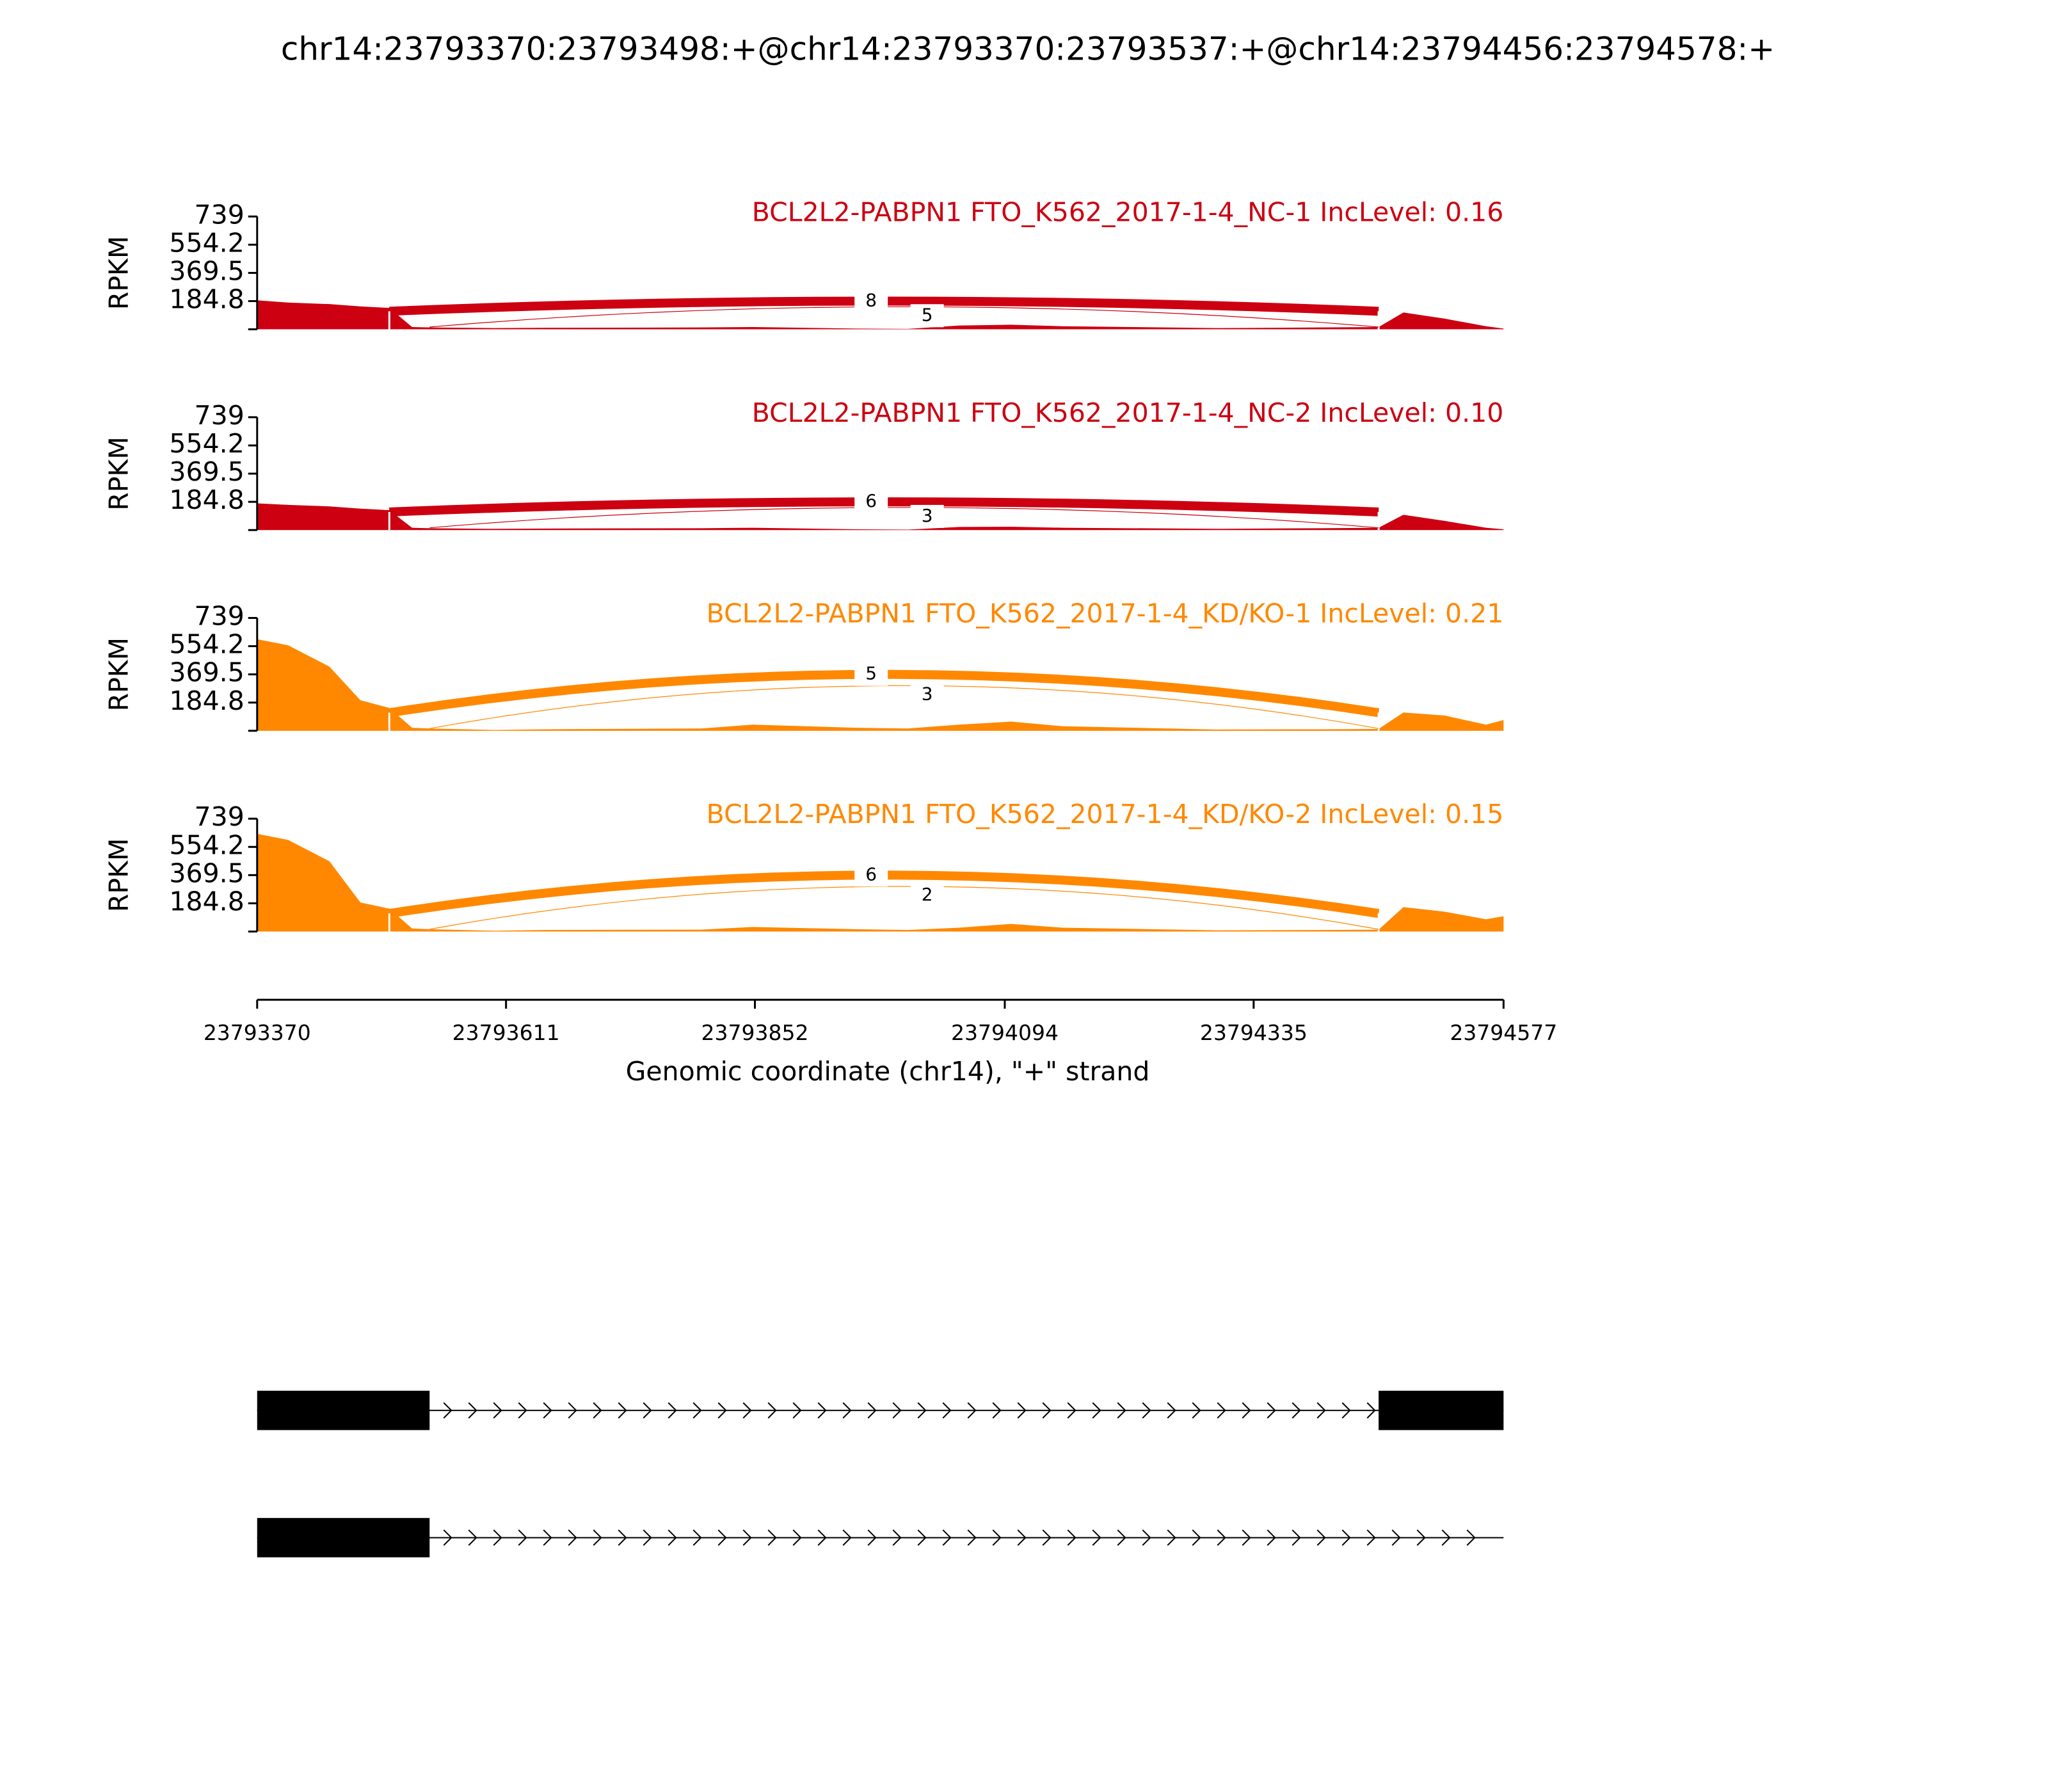  What do you see at coordinates (1254, 1032) in the screenshot?
I see `x-tick-label: 23794335` at bounding box center [1254, 1032].